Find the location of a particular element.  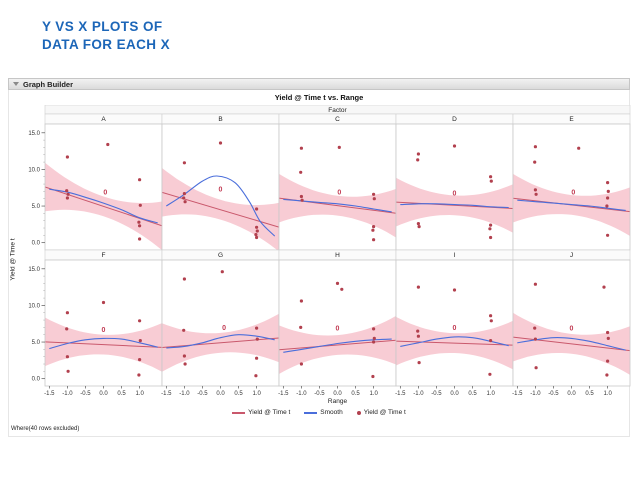

disclosure-triangle-icon is located at coordinates (16, 84).